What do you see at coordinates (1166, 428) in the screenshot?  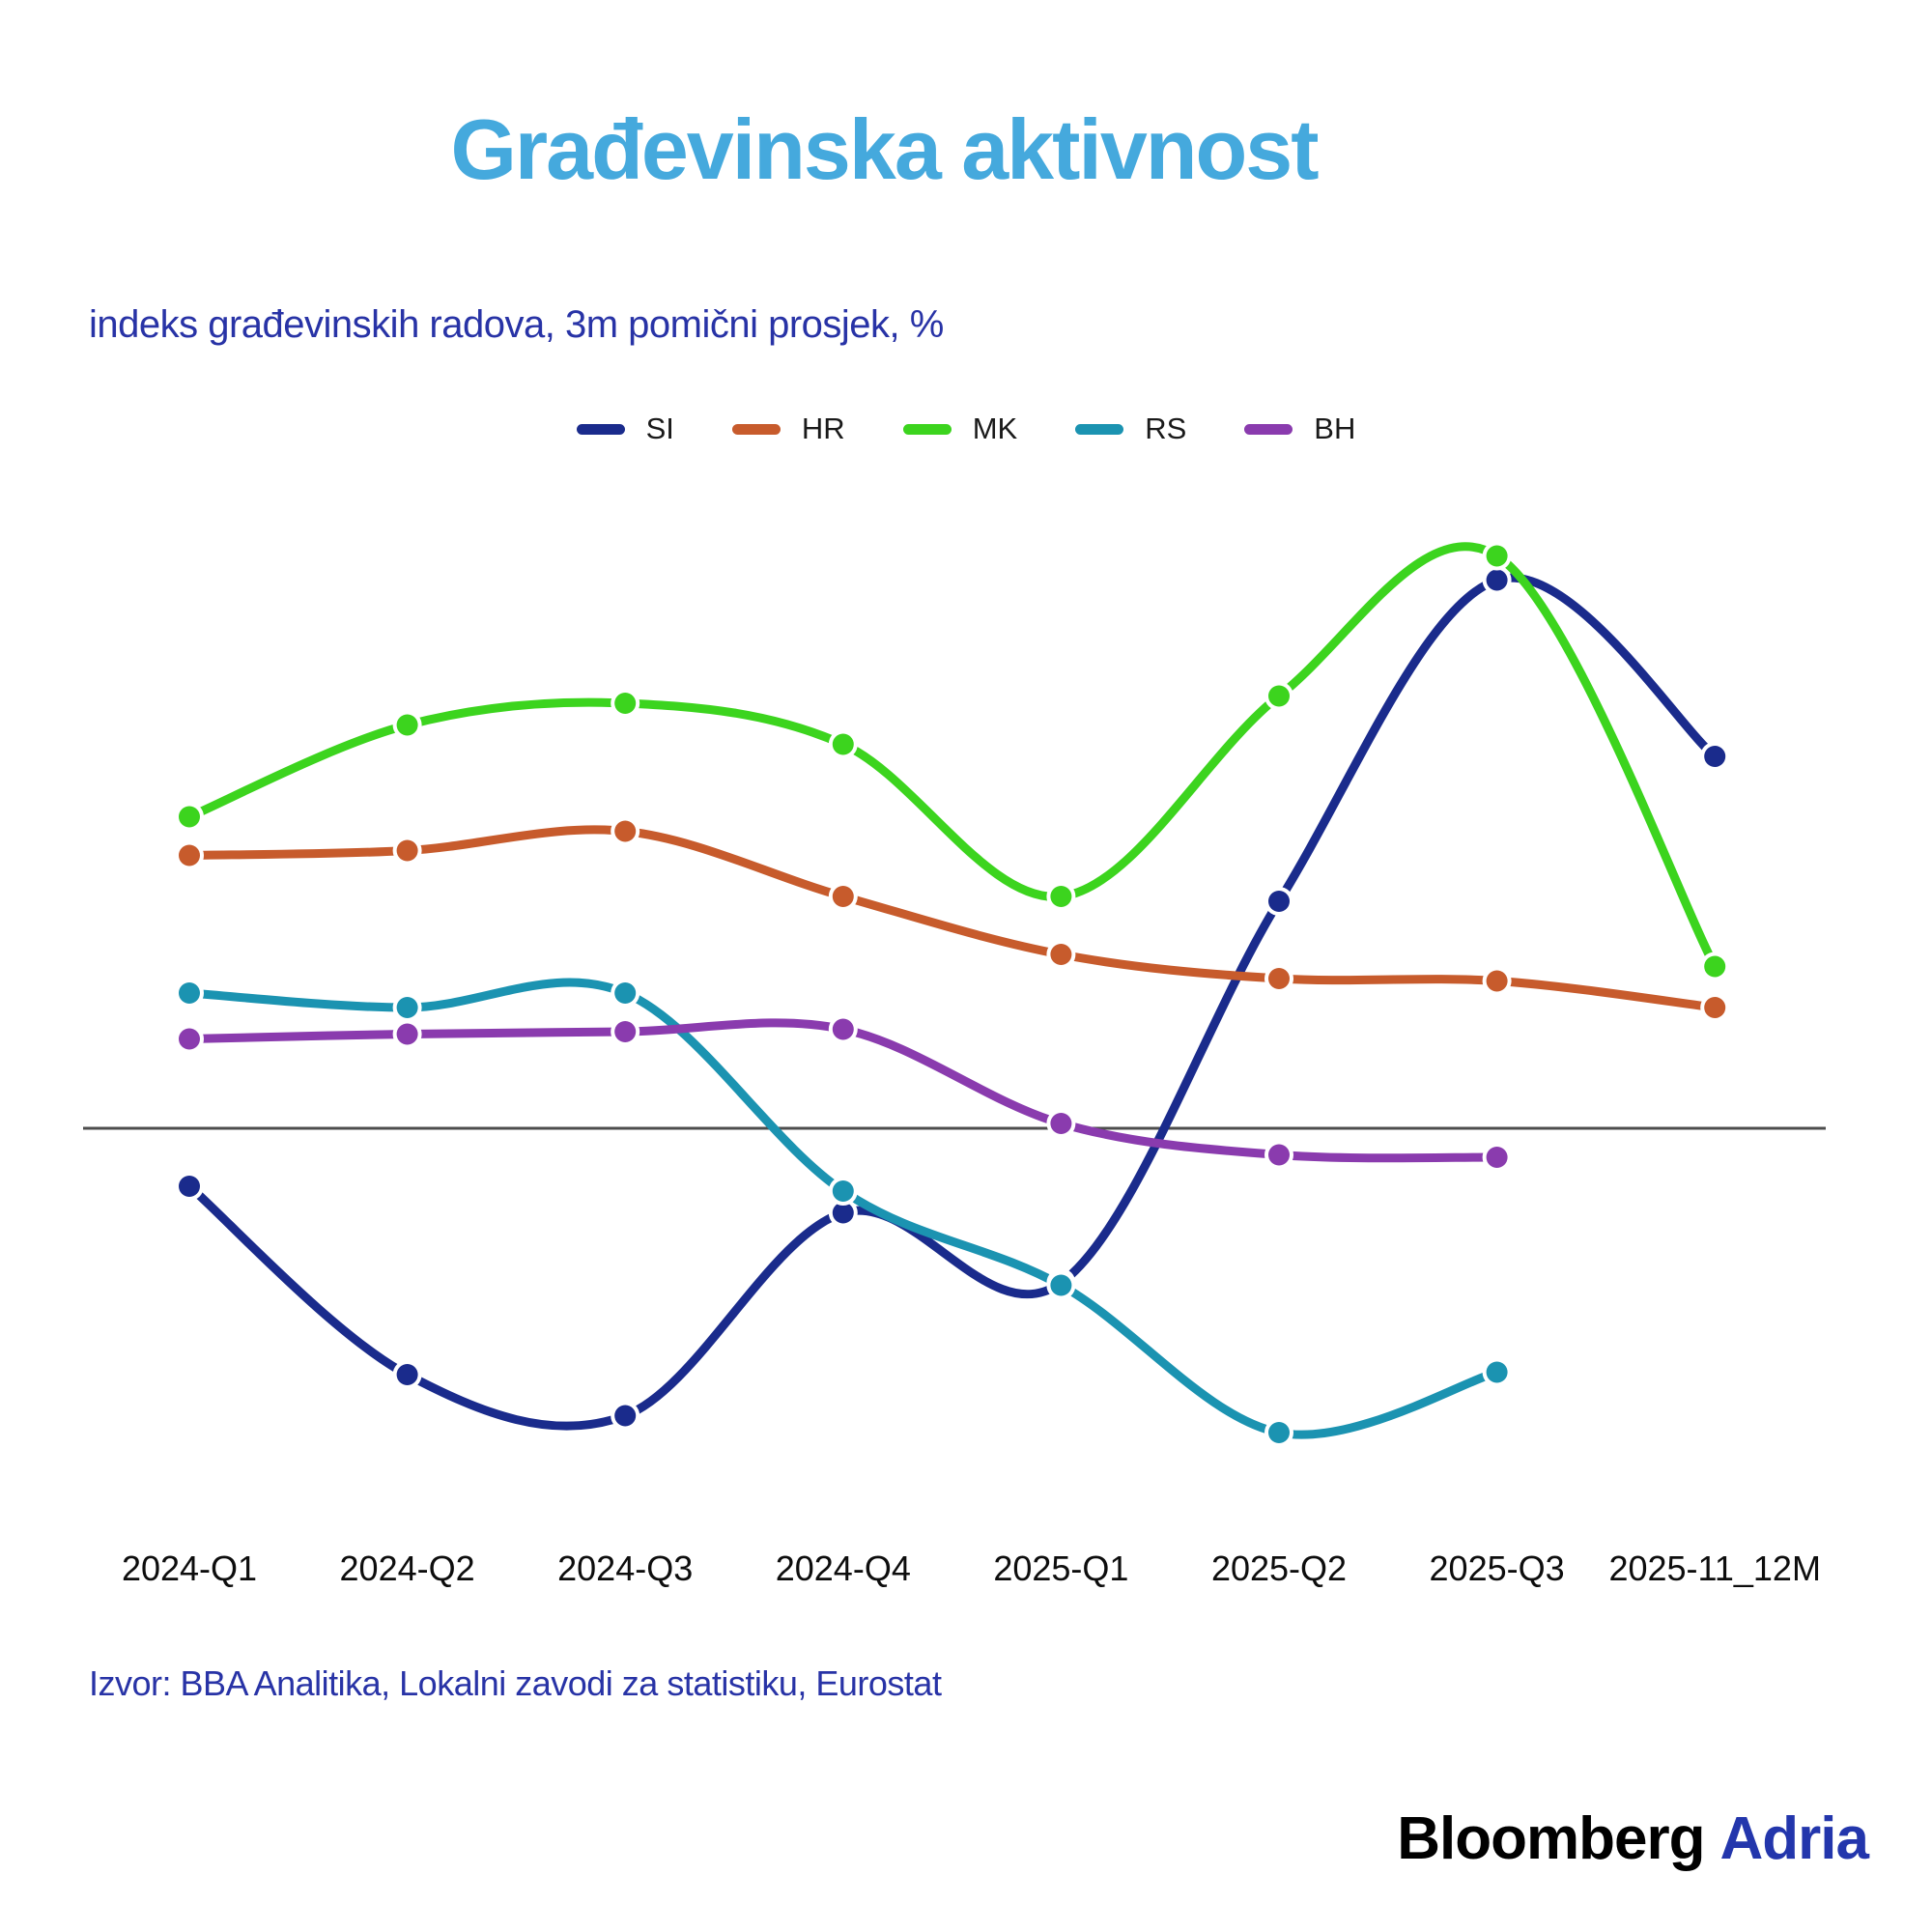 I see `legend-label-rs: RS` at bounding box center [1166, 428].